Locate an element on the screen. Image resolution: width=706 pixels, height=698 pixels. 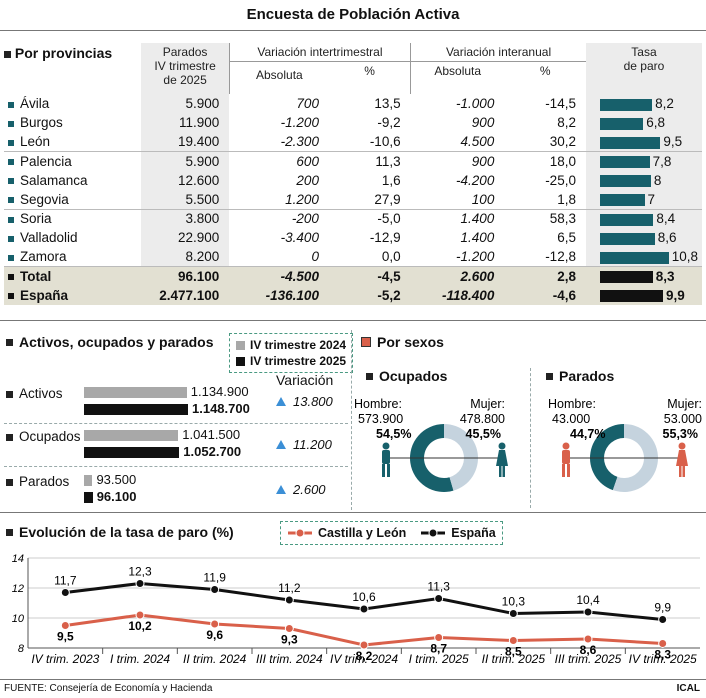
province-row: Valladolid 22.900 -3.400 -12,9 1.400 6,5 8,6 is located at coordinates (353, 238).